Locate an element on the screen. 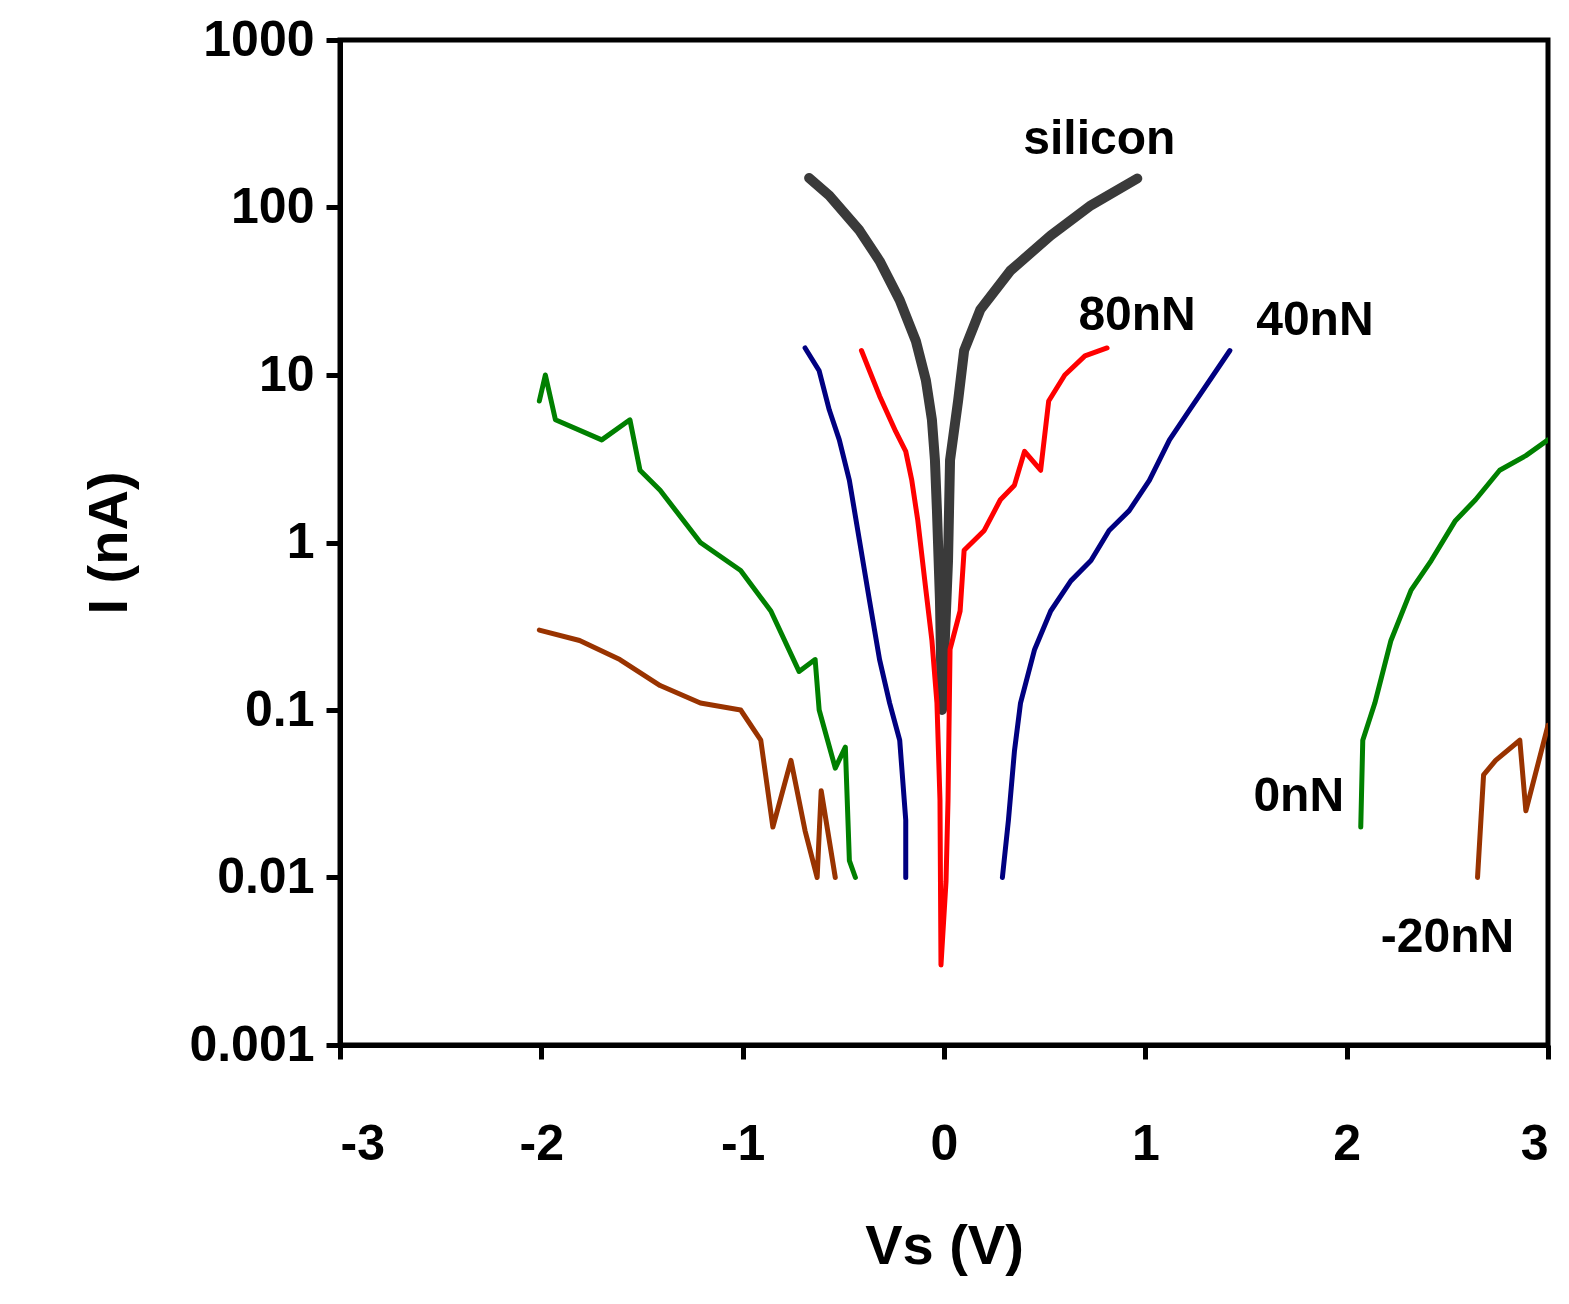 Image resolution: width=1569 pixels, height=1304 pixels. y-tick-label: 1000 is located at coordinates (259, 38).